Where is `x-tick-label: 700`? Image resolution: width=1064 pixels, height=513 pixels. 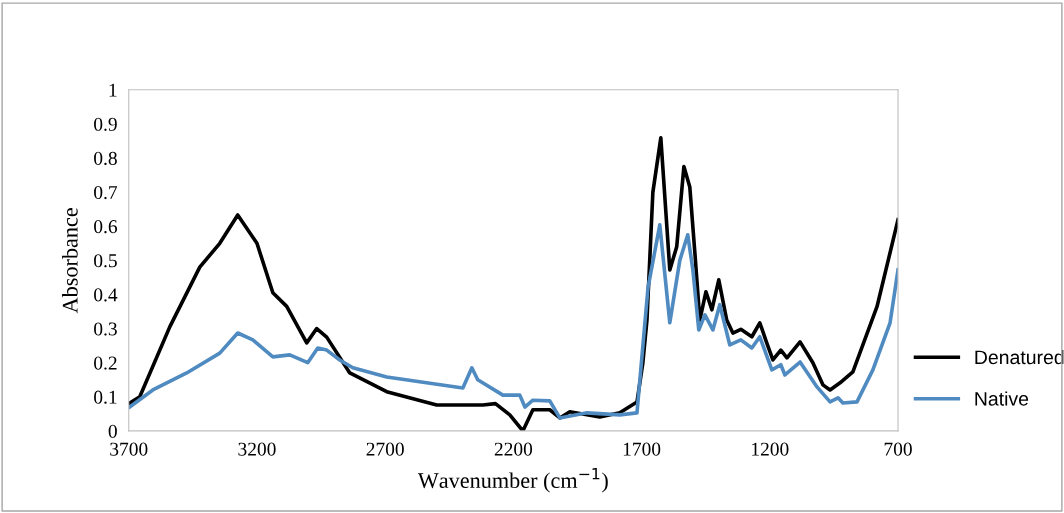 x-tick-label: 700 is located at coordinates (898, 449).